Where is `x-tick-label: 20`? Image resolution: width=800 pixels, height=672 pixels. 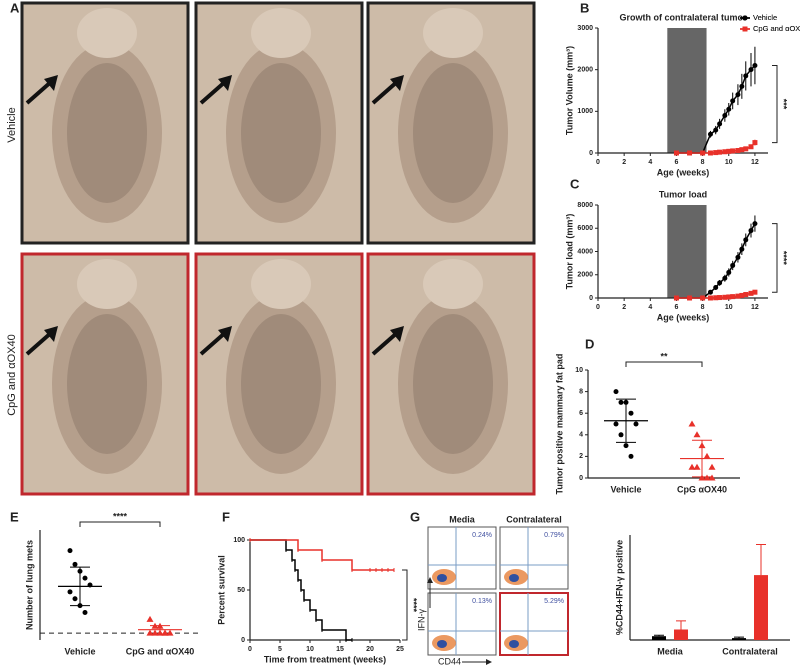
x-tick-label: 20 is located at coordinates (370, 649).